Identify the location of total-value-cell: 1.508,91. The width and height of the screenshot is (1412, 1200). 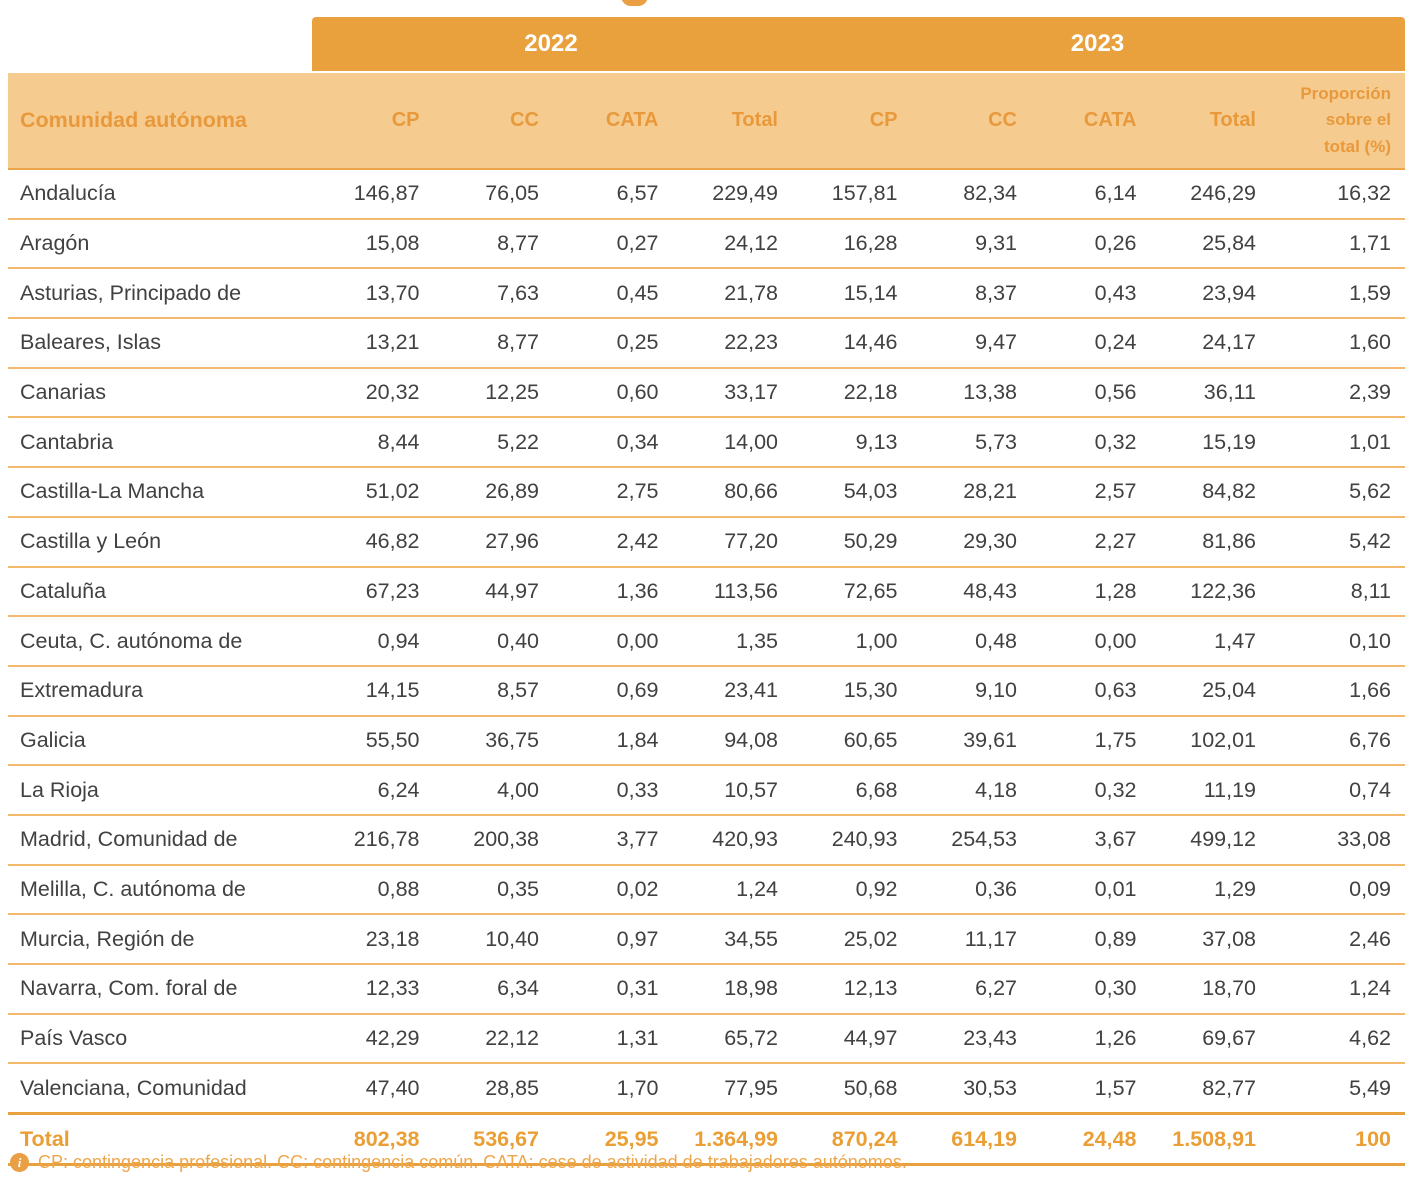
(1214, 1138).